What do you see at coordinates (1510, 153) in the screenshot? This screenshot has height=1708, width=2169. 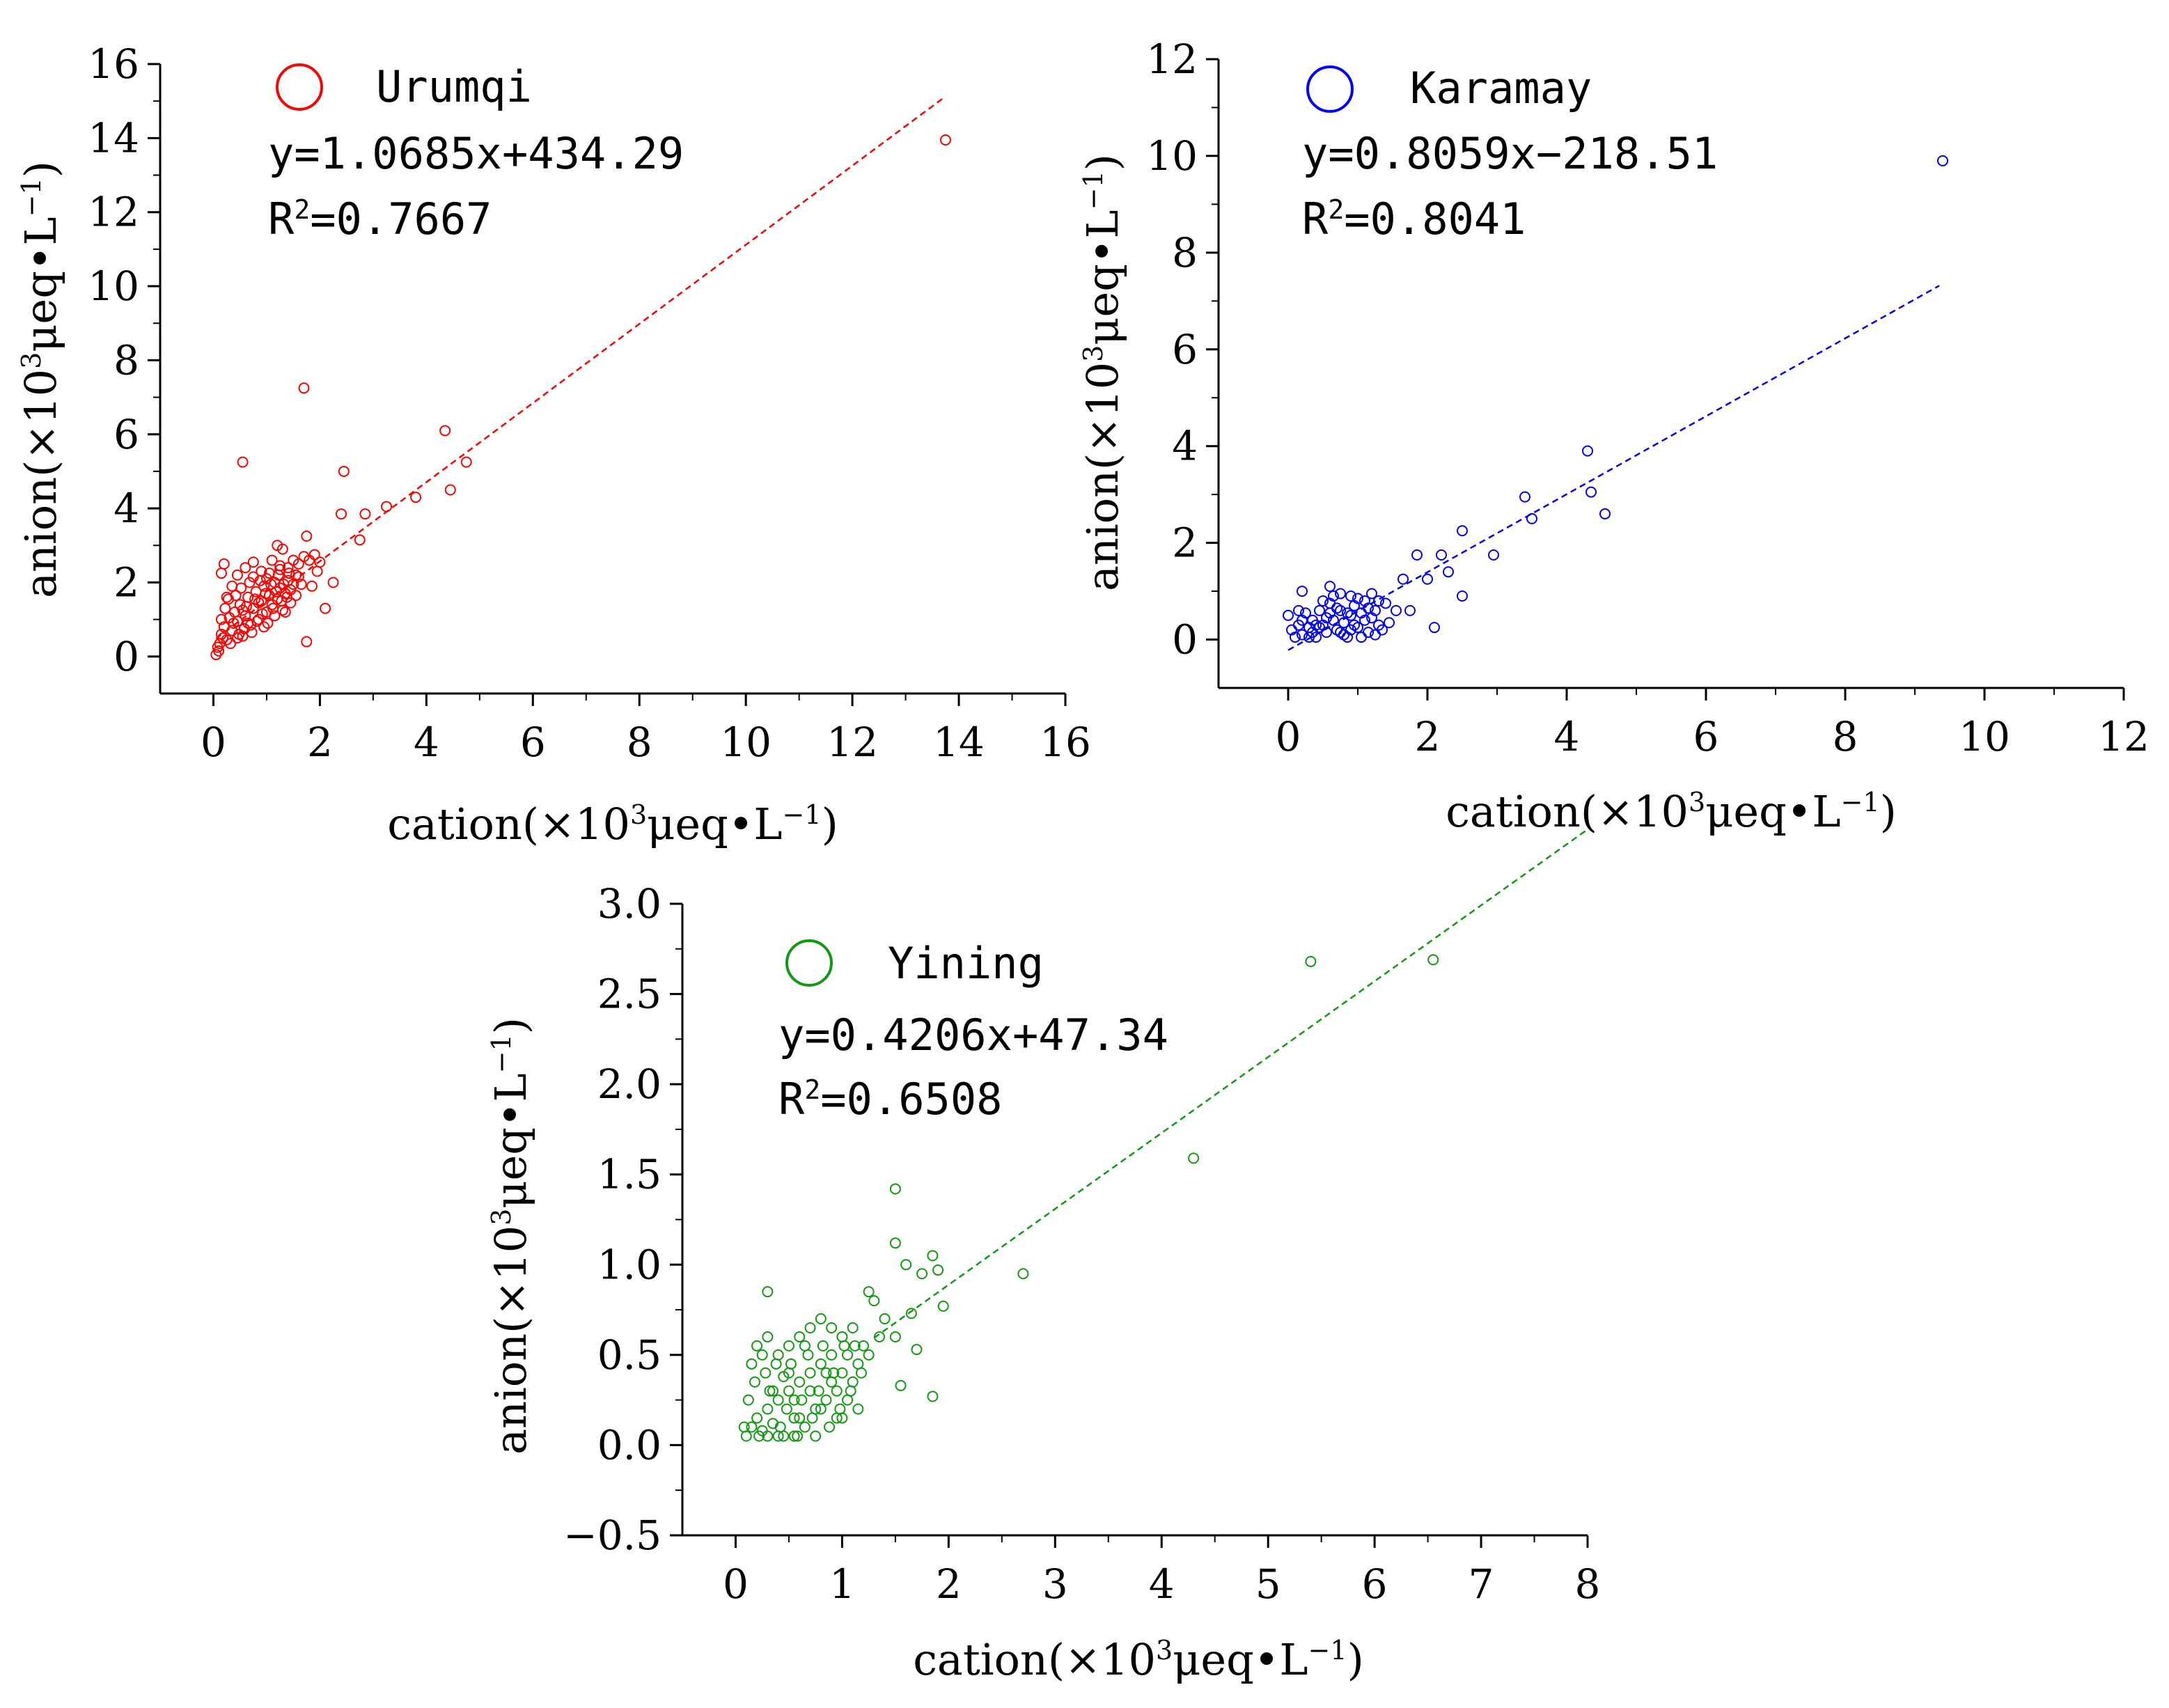 I see `regression-equation: y=0.8059x−218.51` at bounding box center [1510, 153].